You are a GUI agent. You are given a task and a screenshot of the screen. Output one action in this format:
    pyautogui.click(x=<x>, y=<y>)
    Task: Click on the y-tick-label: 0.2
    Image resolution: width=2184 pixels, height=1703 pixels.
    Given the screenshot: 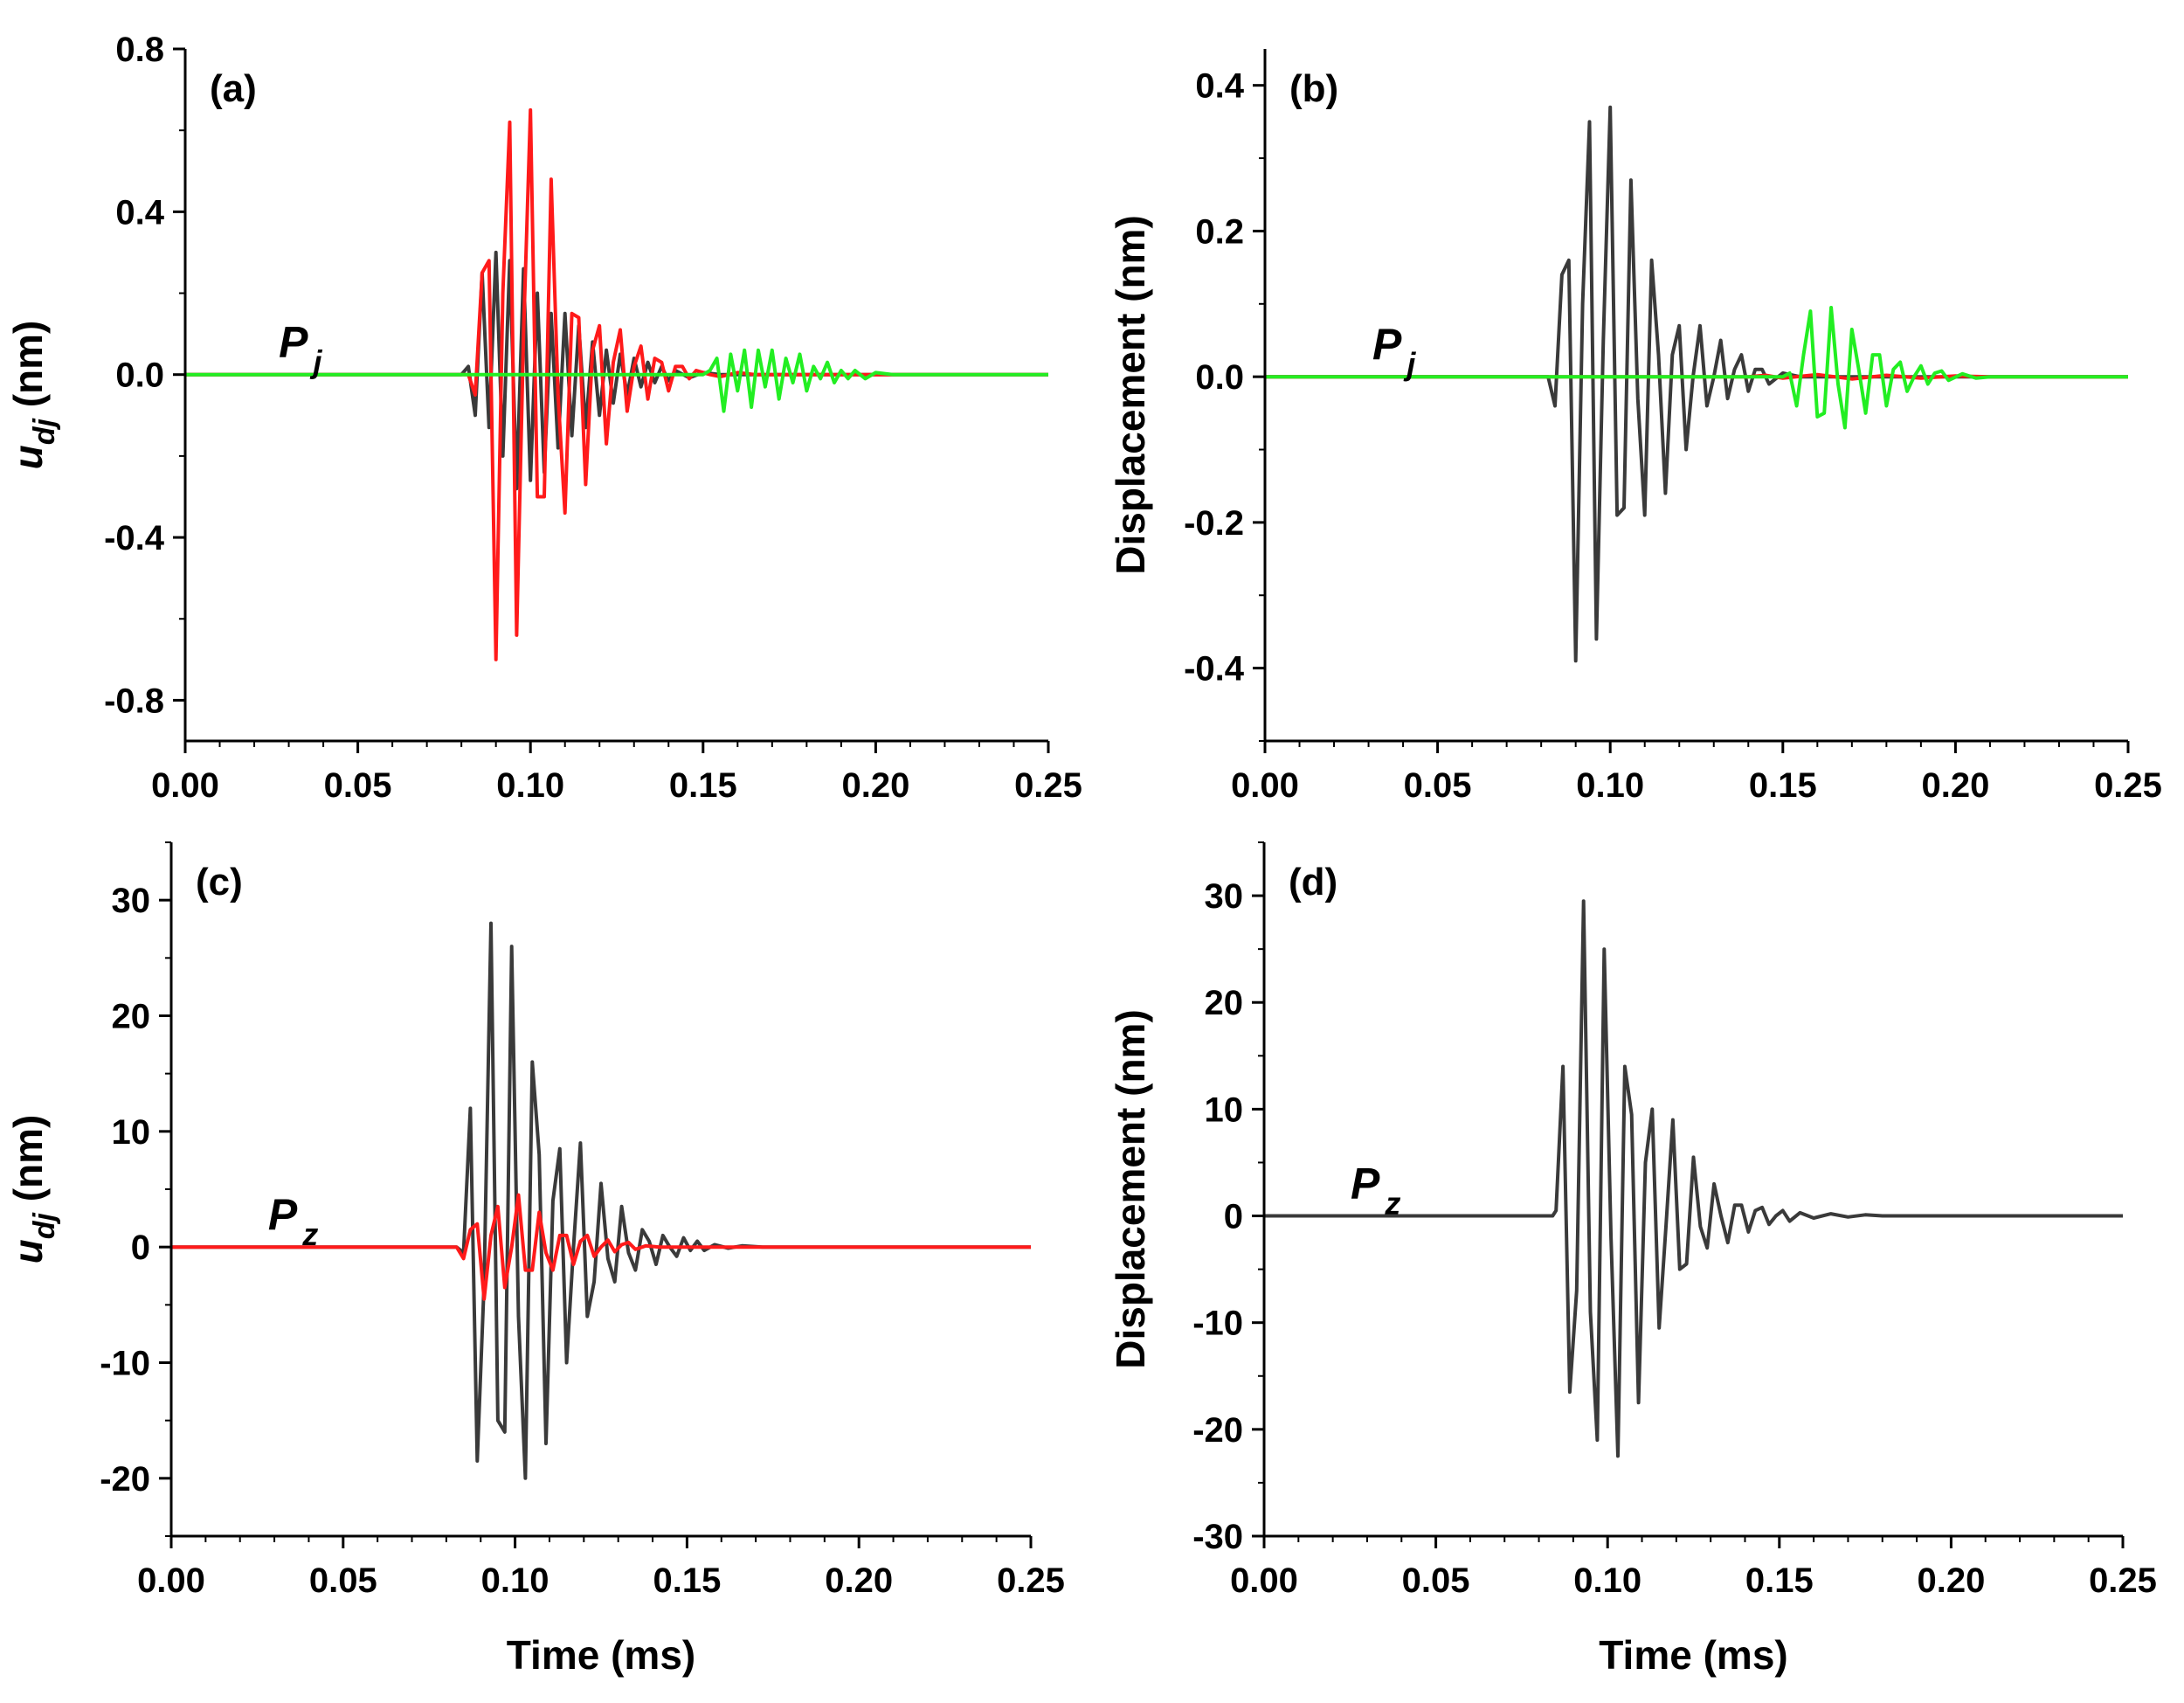 What is the action you would take?
    pyautogui.click(x=1219, y=231)
    